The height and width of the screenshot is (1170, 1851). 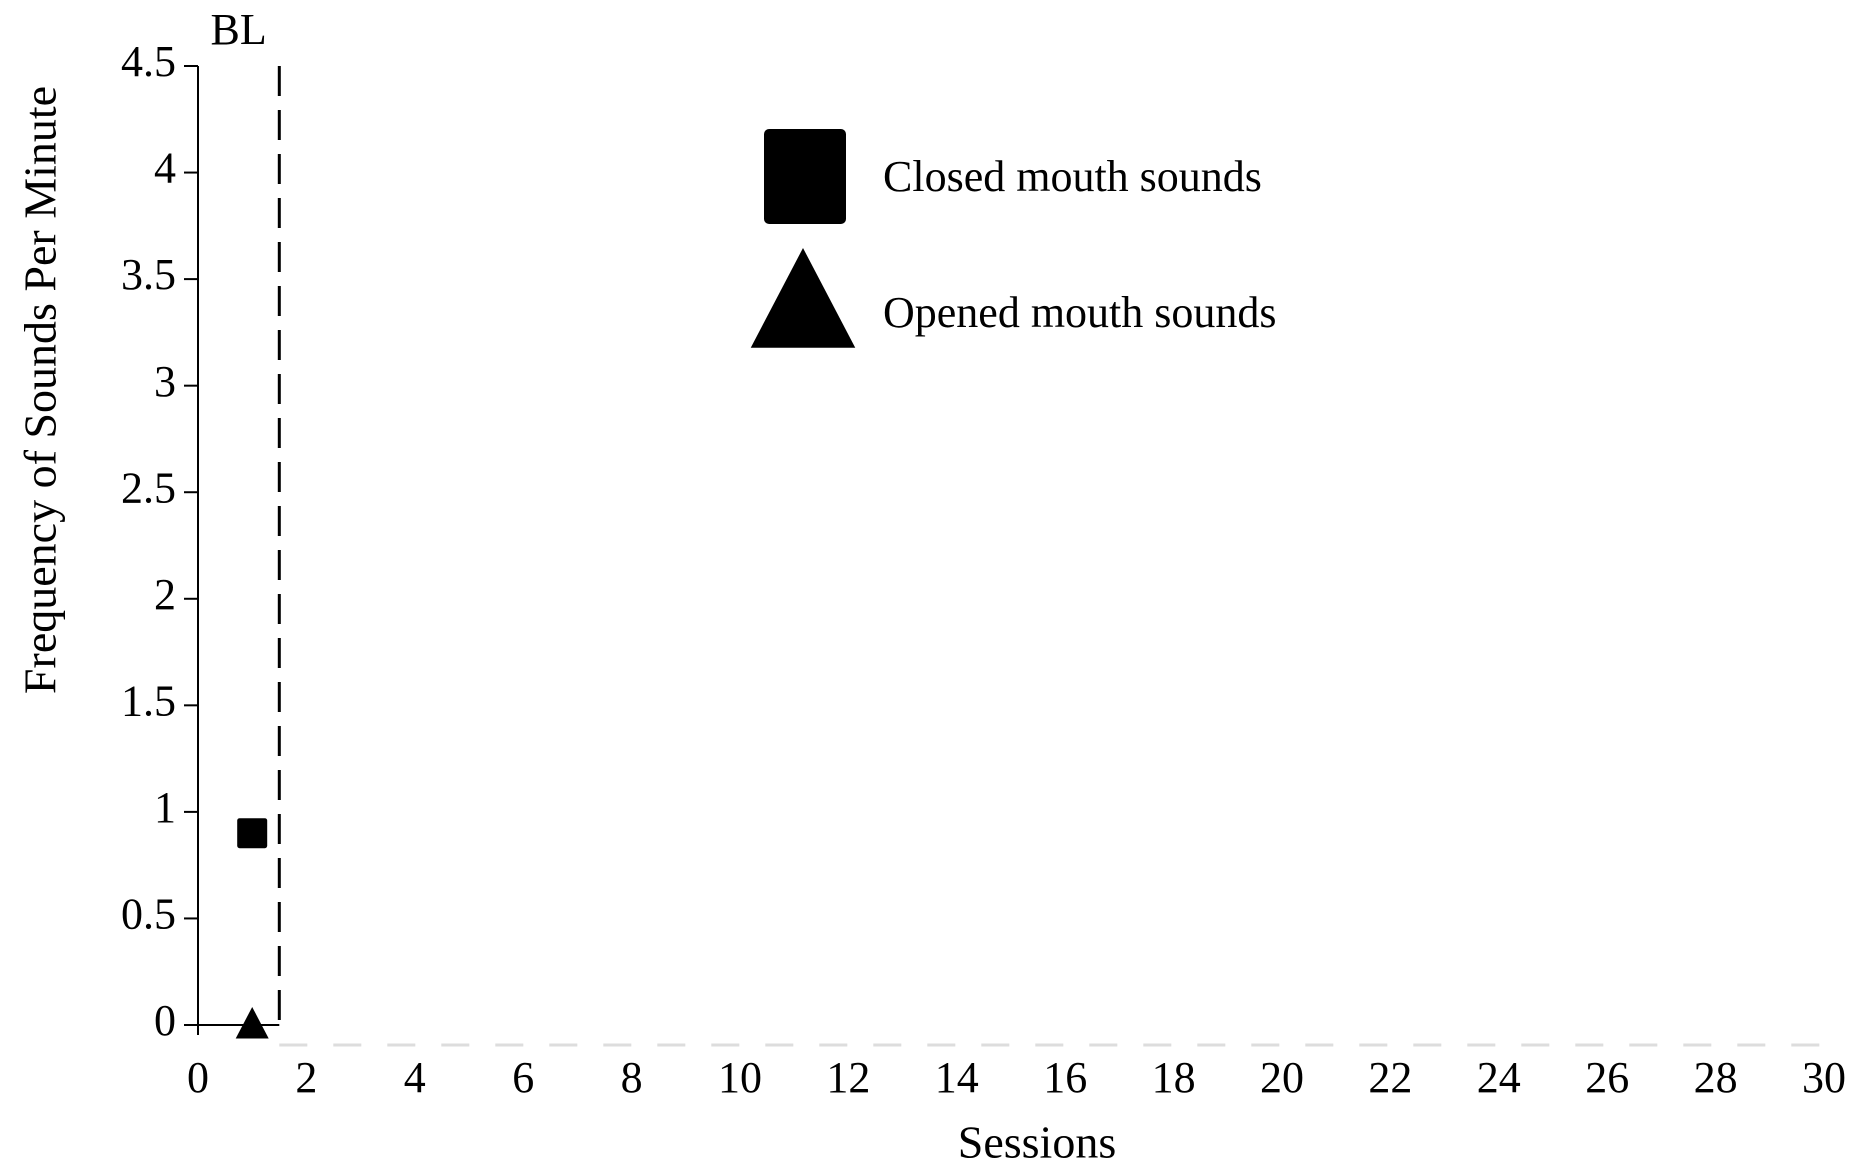 I want to click on x-tick-label: 30, so click(x=1824, y=1077).